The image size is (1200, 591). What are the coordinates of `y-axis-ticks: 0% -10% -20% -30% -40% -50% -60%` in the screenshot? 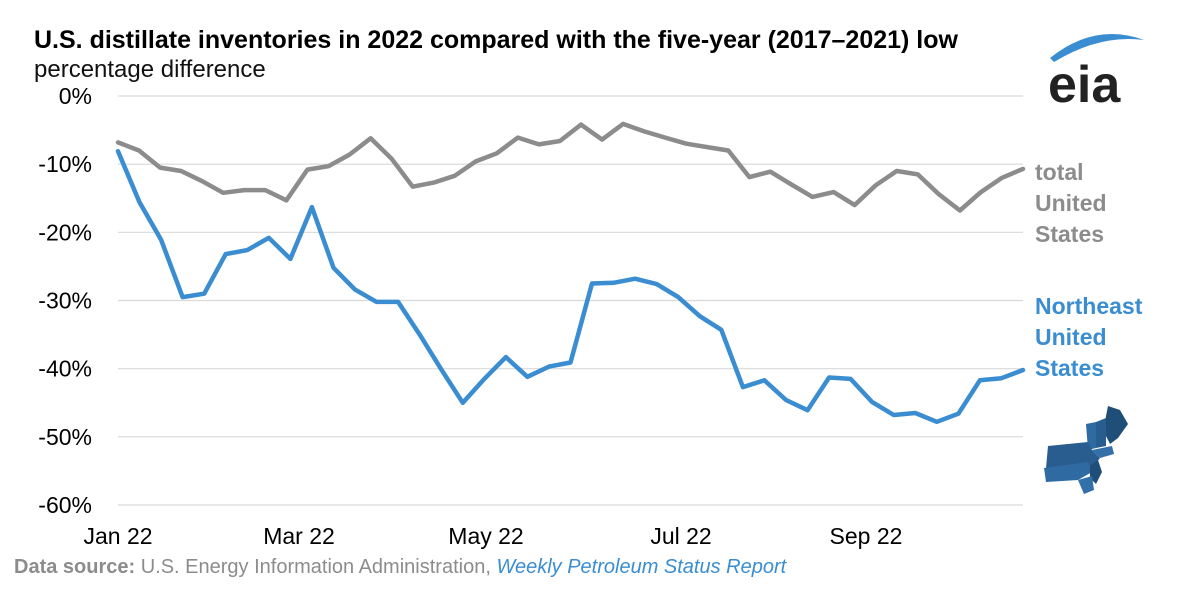 It's located at (65, 300).